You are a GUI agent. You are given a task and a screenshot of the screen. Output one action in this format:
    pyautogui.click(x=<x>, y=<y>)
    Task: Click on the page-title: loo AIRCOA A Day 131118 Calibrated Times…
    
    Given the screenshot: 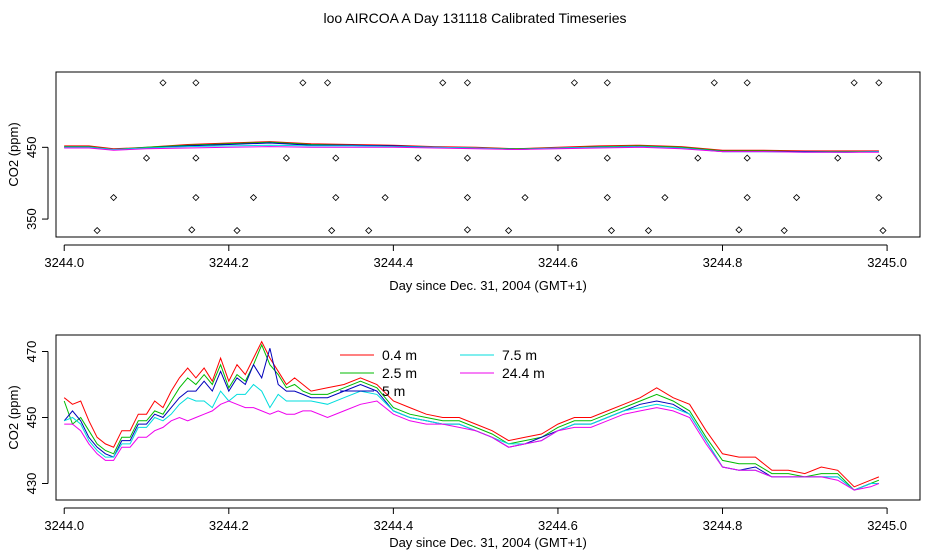 What is the action you would take?
    pyautogui.click(x=475, y=18)
    